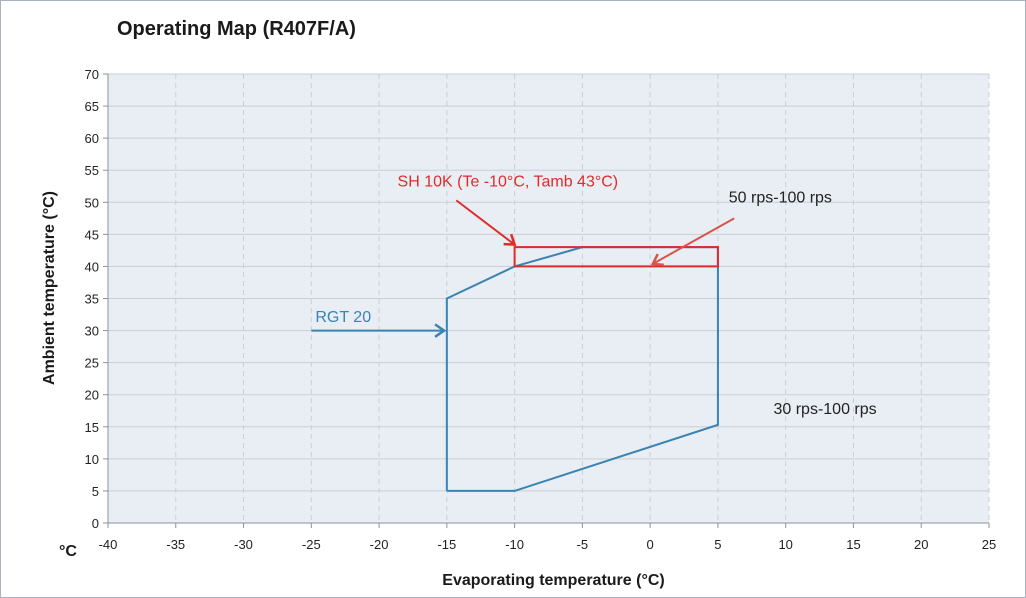  Describe the element at coordinates (780, 197) in the screenshot. I see `annotation-label: 50 rps-100 rps` at that location.